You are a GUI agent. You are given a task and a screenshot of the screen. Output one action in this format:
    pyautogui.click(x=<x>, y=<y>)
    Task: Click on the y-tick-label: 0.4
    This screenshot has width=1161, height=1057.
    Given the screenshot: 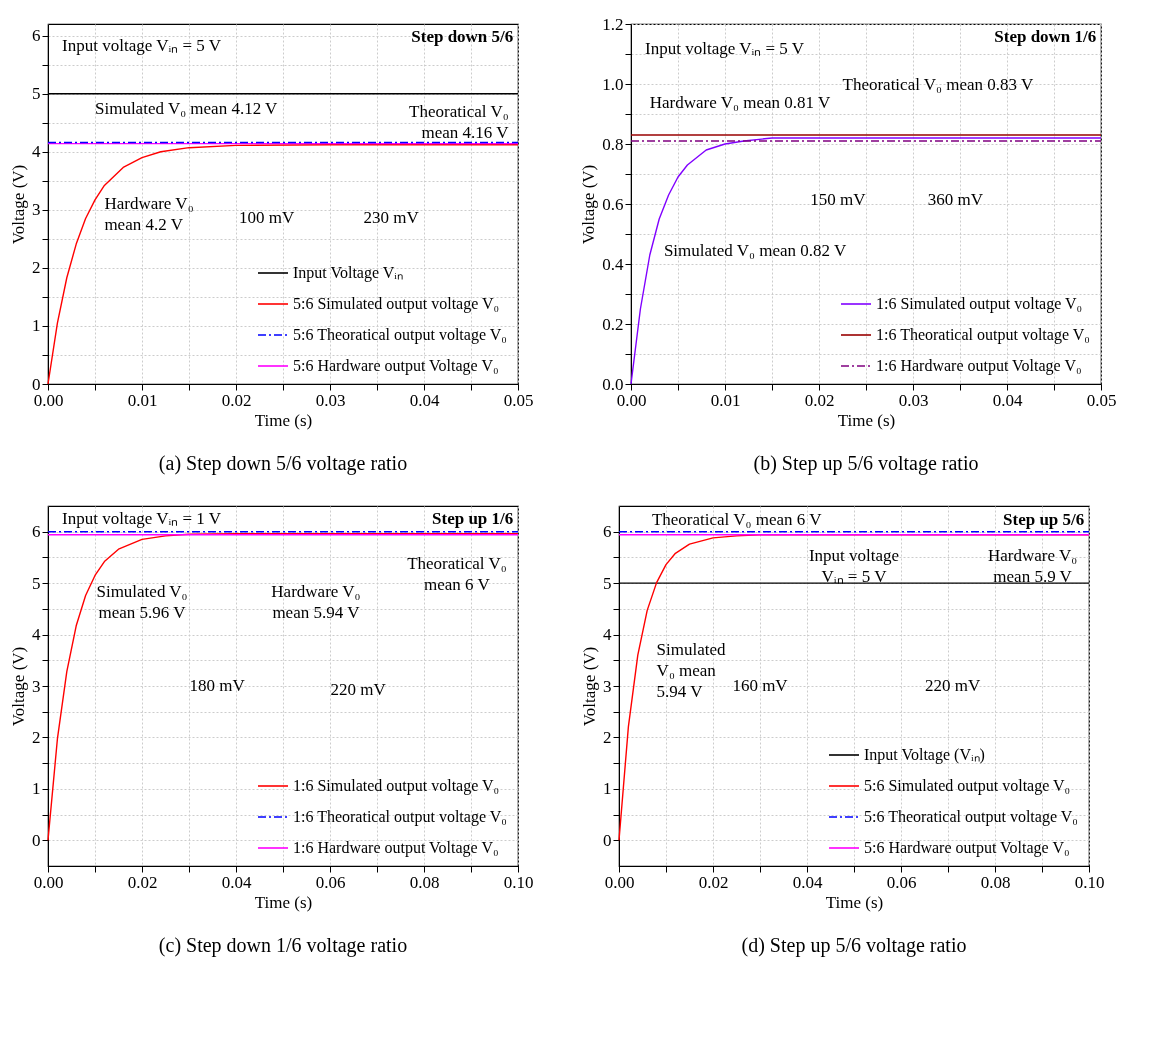 What is the action you would take?
    pyautogui.click(x=613, y=264)
    